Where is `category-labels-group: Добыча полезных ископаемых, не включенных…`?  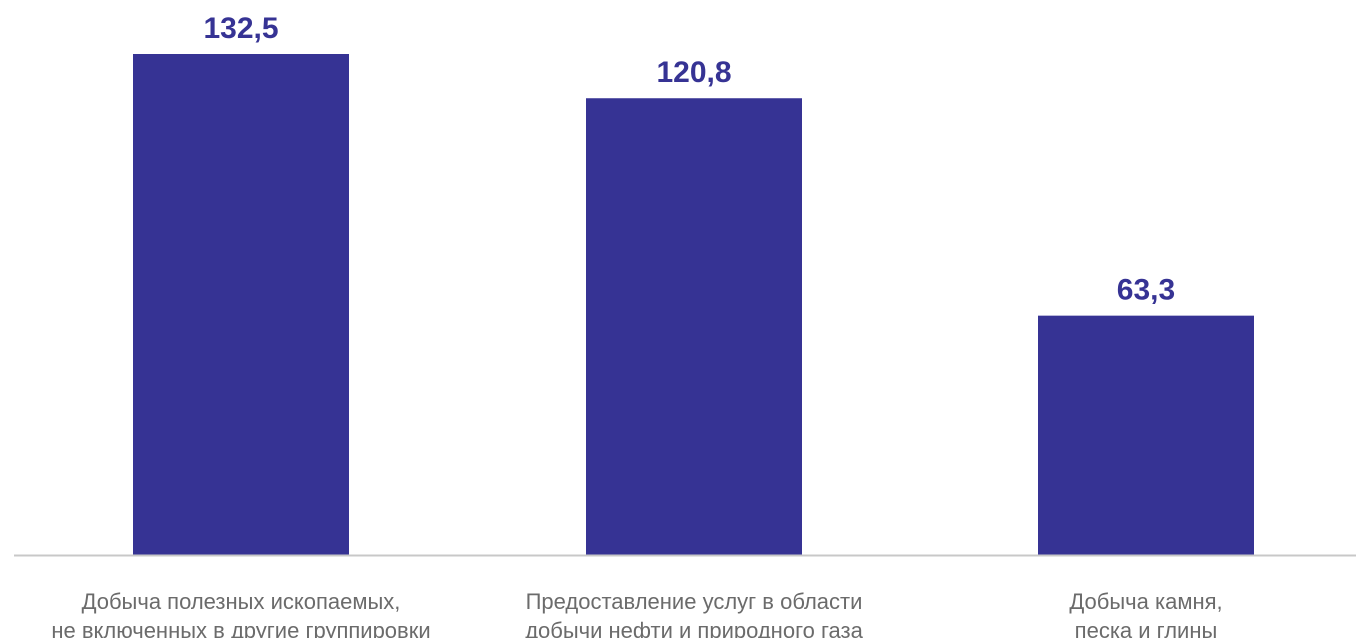 category-labels-group: Добыча полезных ископаемых, не включенных… is located at coordinates (636, 613).